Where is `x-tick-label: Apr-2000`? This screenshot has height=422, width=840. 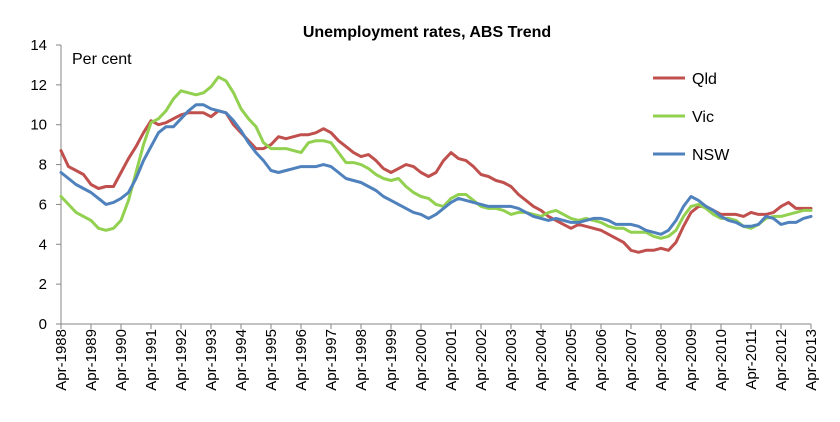
x-tick-label: Apr-2000 is located at coordinates (421, 360).